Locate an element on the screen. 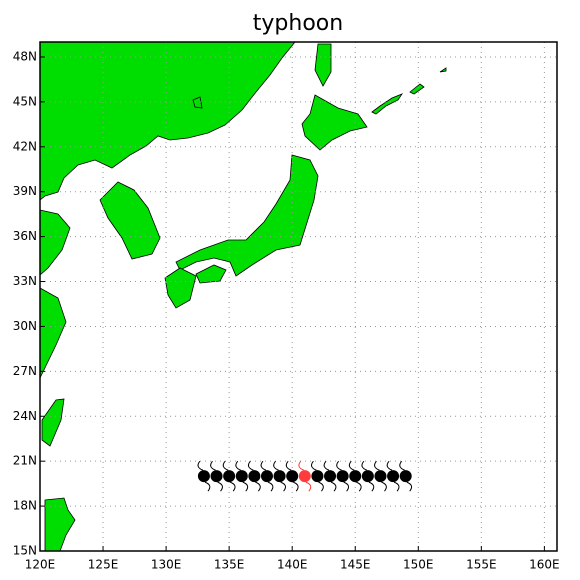  chart-title: typhoon is located at coordinates (298, 23).